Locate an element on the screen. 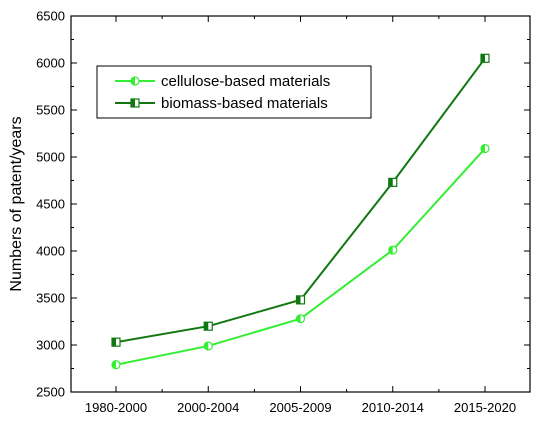 Image resolution: width=550 pixels, height=421 pixels. y-tick-label: 3000 is located at coordinates (50, 345).